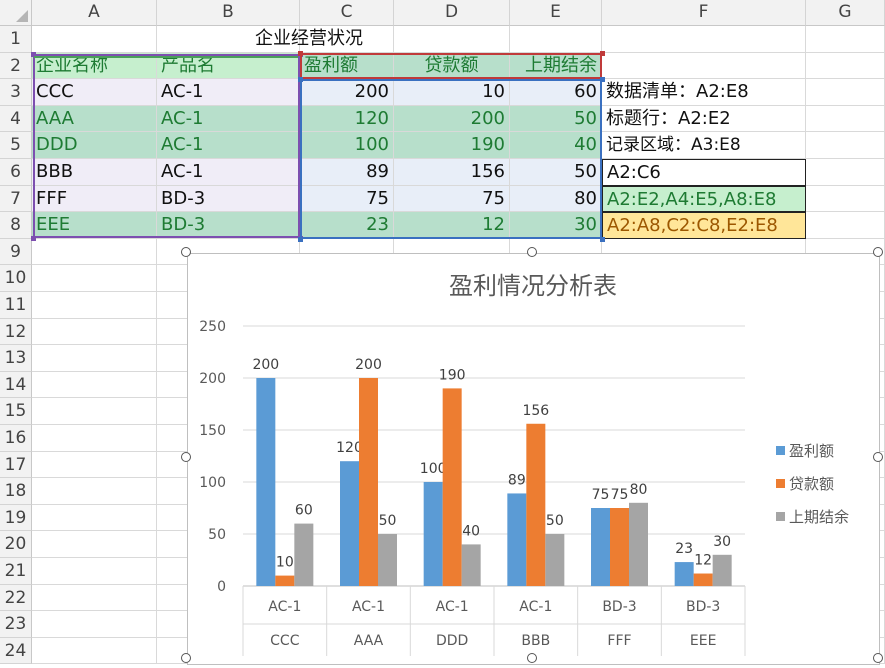  What do you see at coordinates (317, 39) in the screenshot?
I see `sheet-title-cell: 企业经营状况` at bounding box center [317, 39].